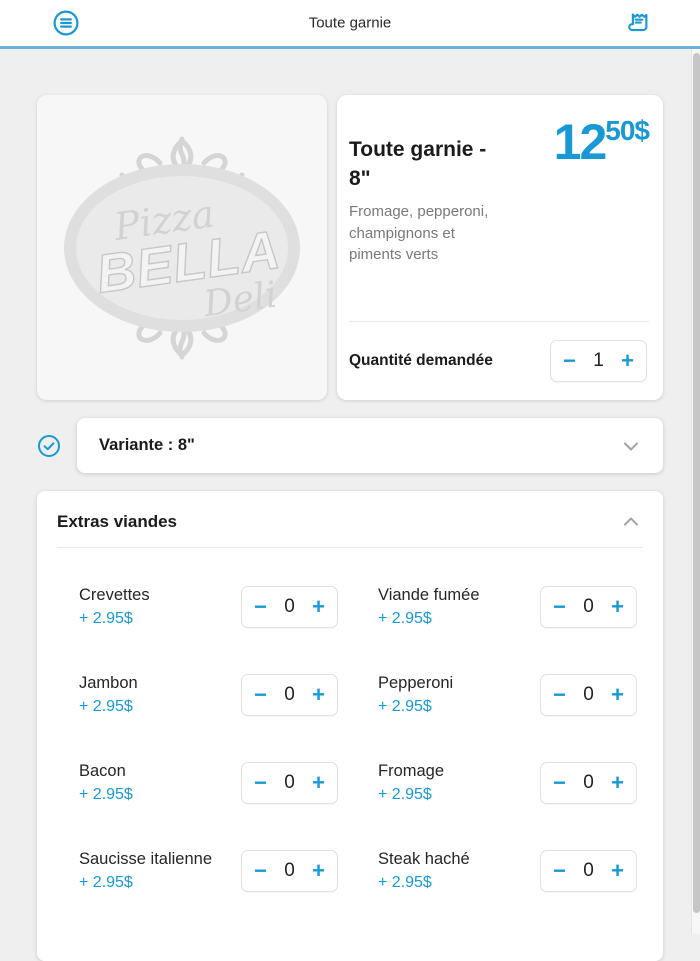  Describe the element at coordinates (601, 190) in the screenshot. I see `product-price: 1250$` at that location.